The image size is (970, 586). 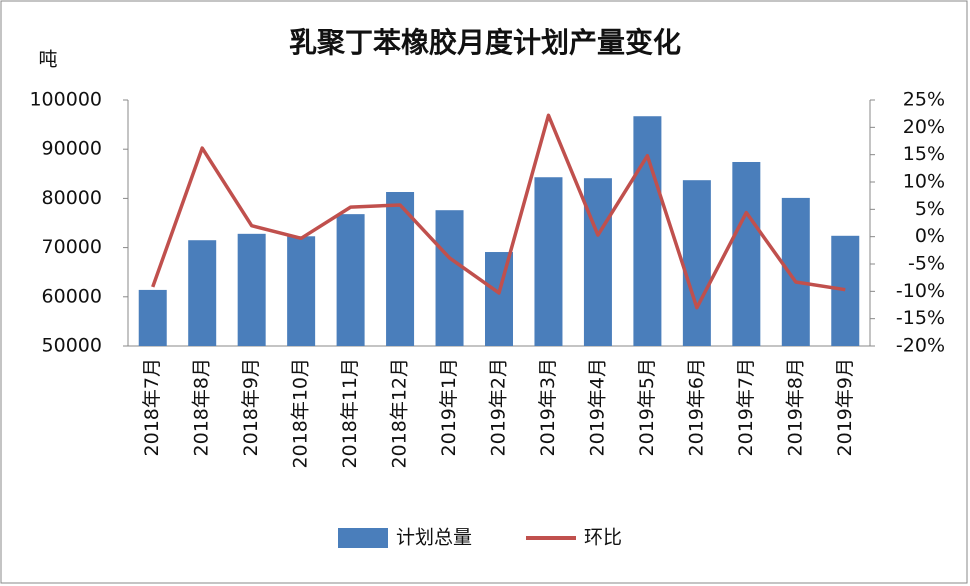 I want to click on y2-tick-label: -15%, so click(x=920, y=318).